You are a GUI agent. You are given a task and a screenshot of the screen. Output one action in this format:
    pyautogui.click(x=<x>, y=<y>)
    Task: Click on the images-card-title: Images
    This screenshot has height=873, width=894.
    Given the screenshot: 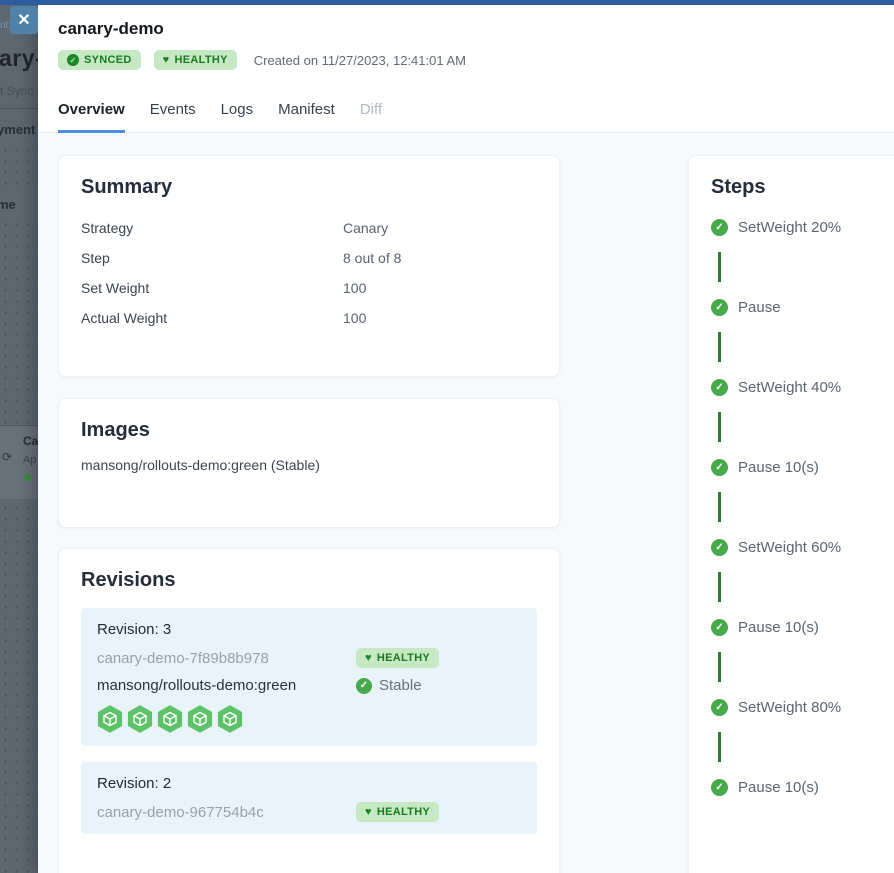 What is the action you would take?
    pyautogui.click(x=115, y=430)
    